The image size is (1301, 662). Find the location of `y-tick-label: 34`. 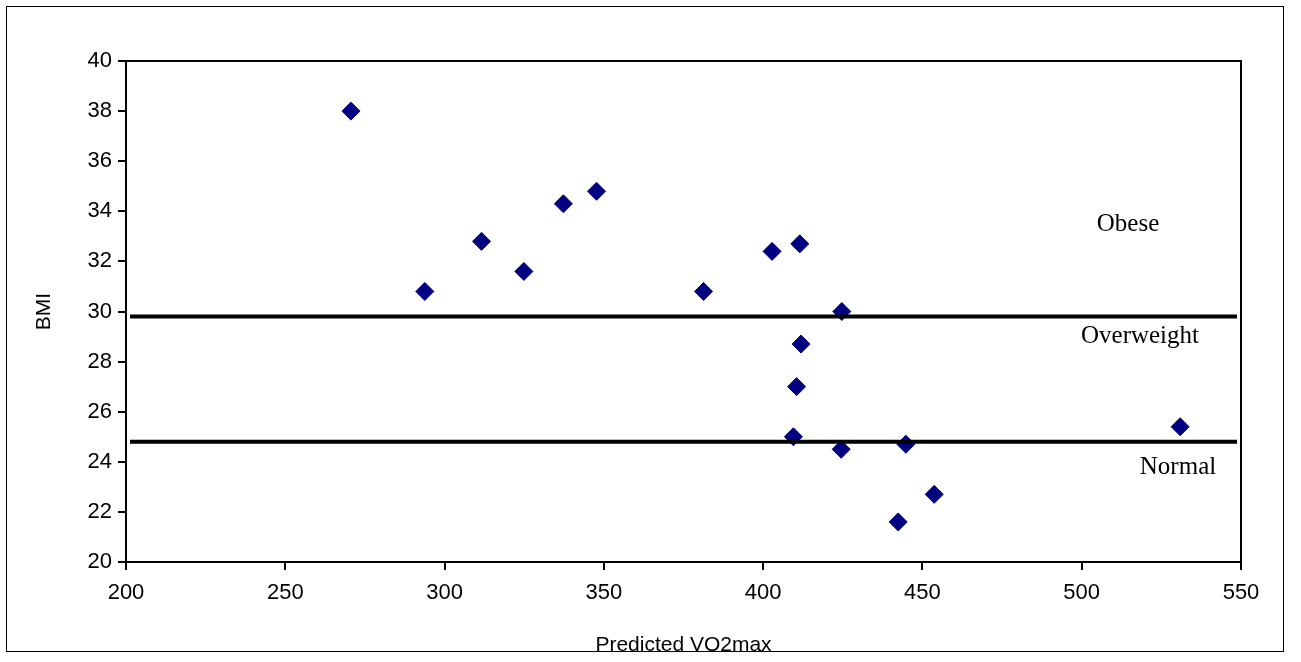

y-tick-label: 34 is located at coordinates (99, 210).